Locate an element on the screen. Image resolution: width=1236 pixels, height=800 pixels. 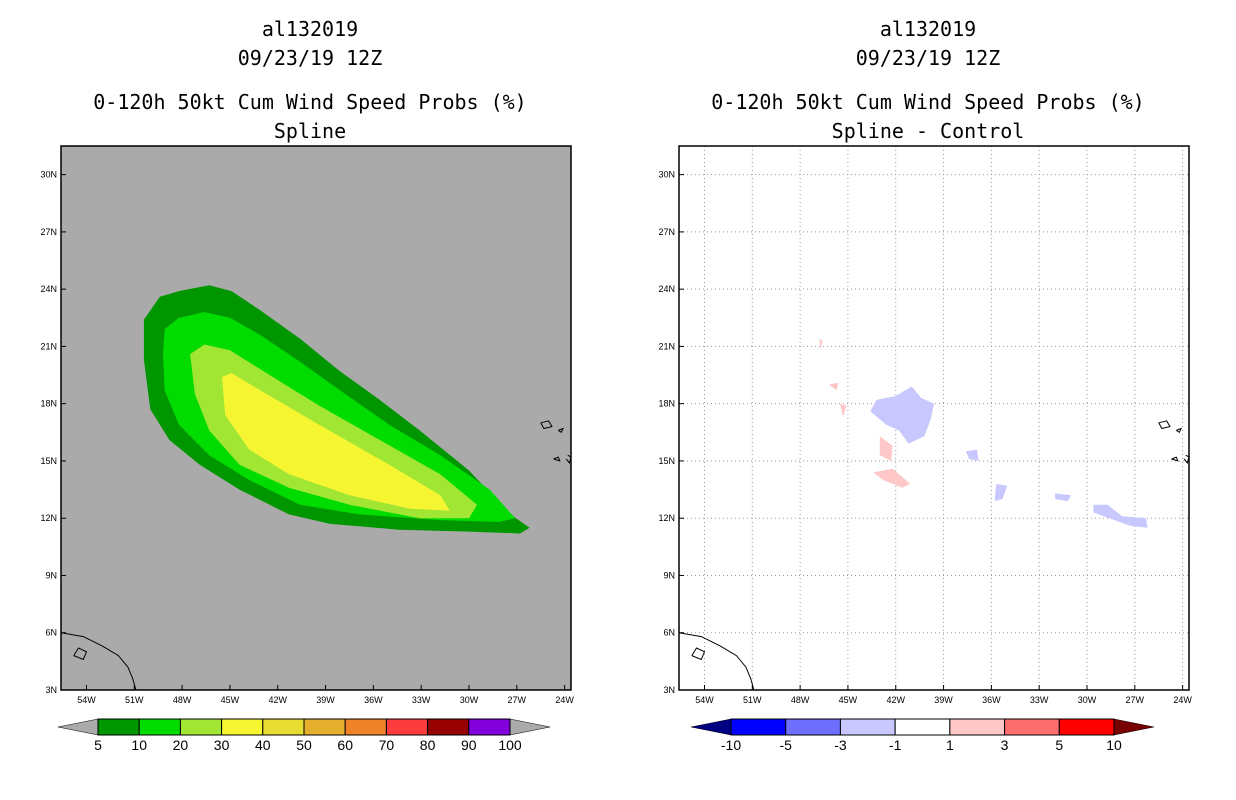
colorbar-label: 3 is located at coordinates (1005, 745).